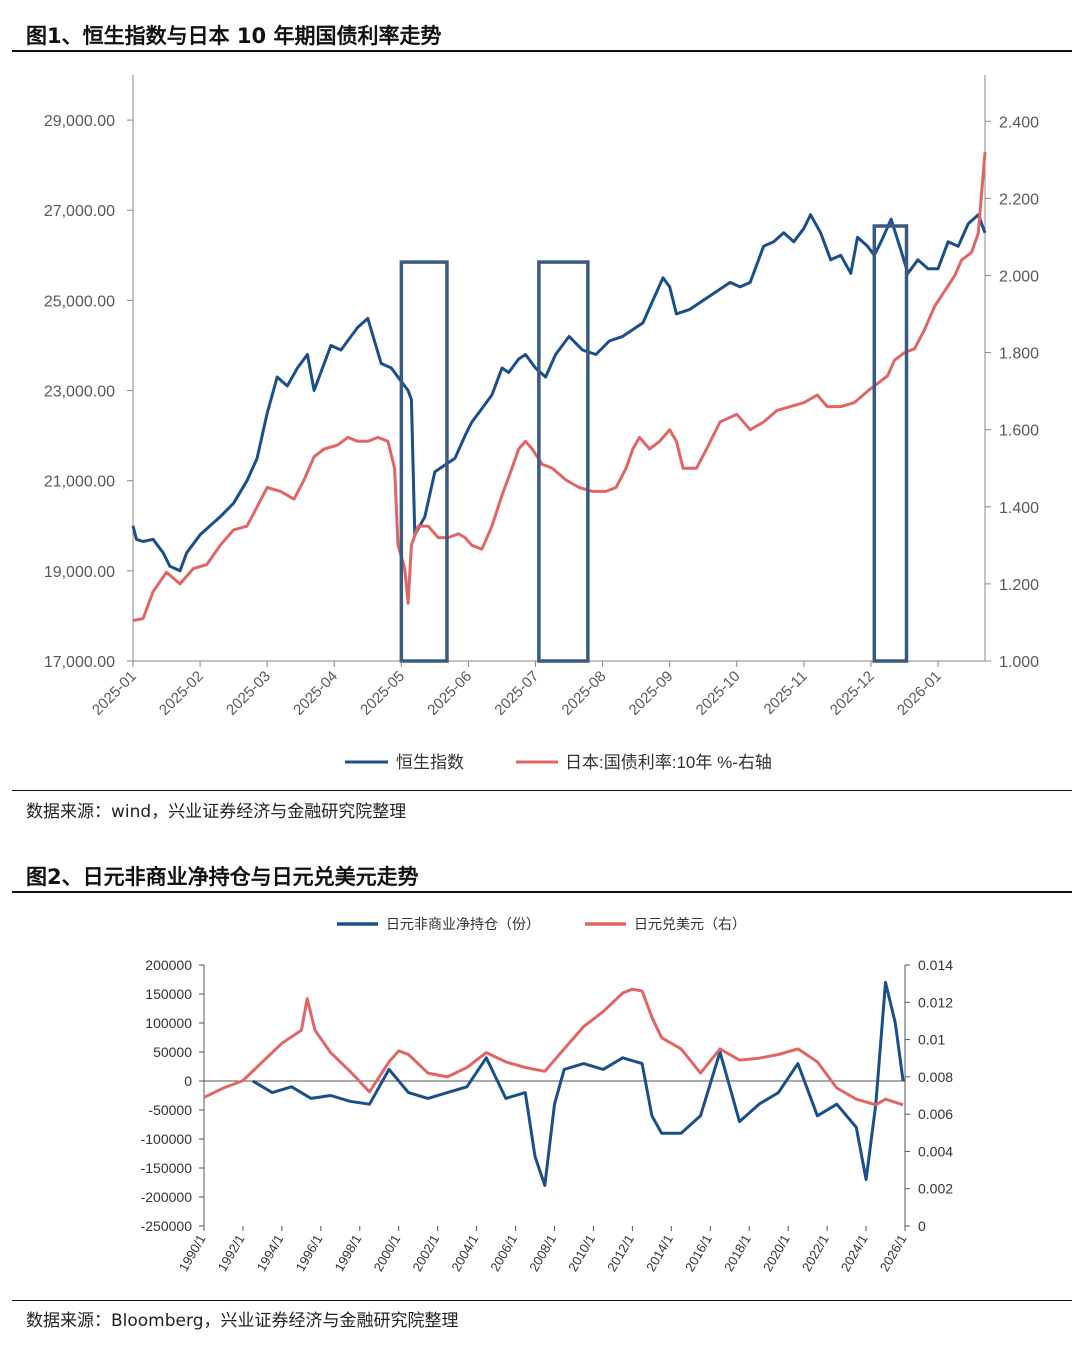  What do you see at coordinates (1019, 354) in the screenshot?
I see `c1-right-tick-label: 1.800` at bounding box center [1019, 354].